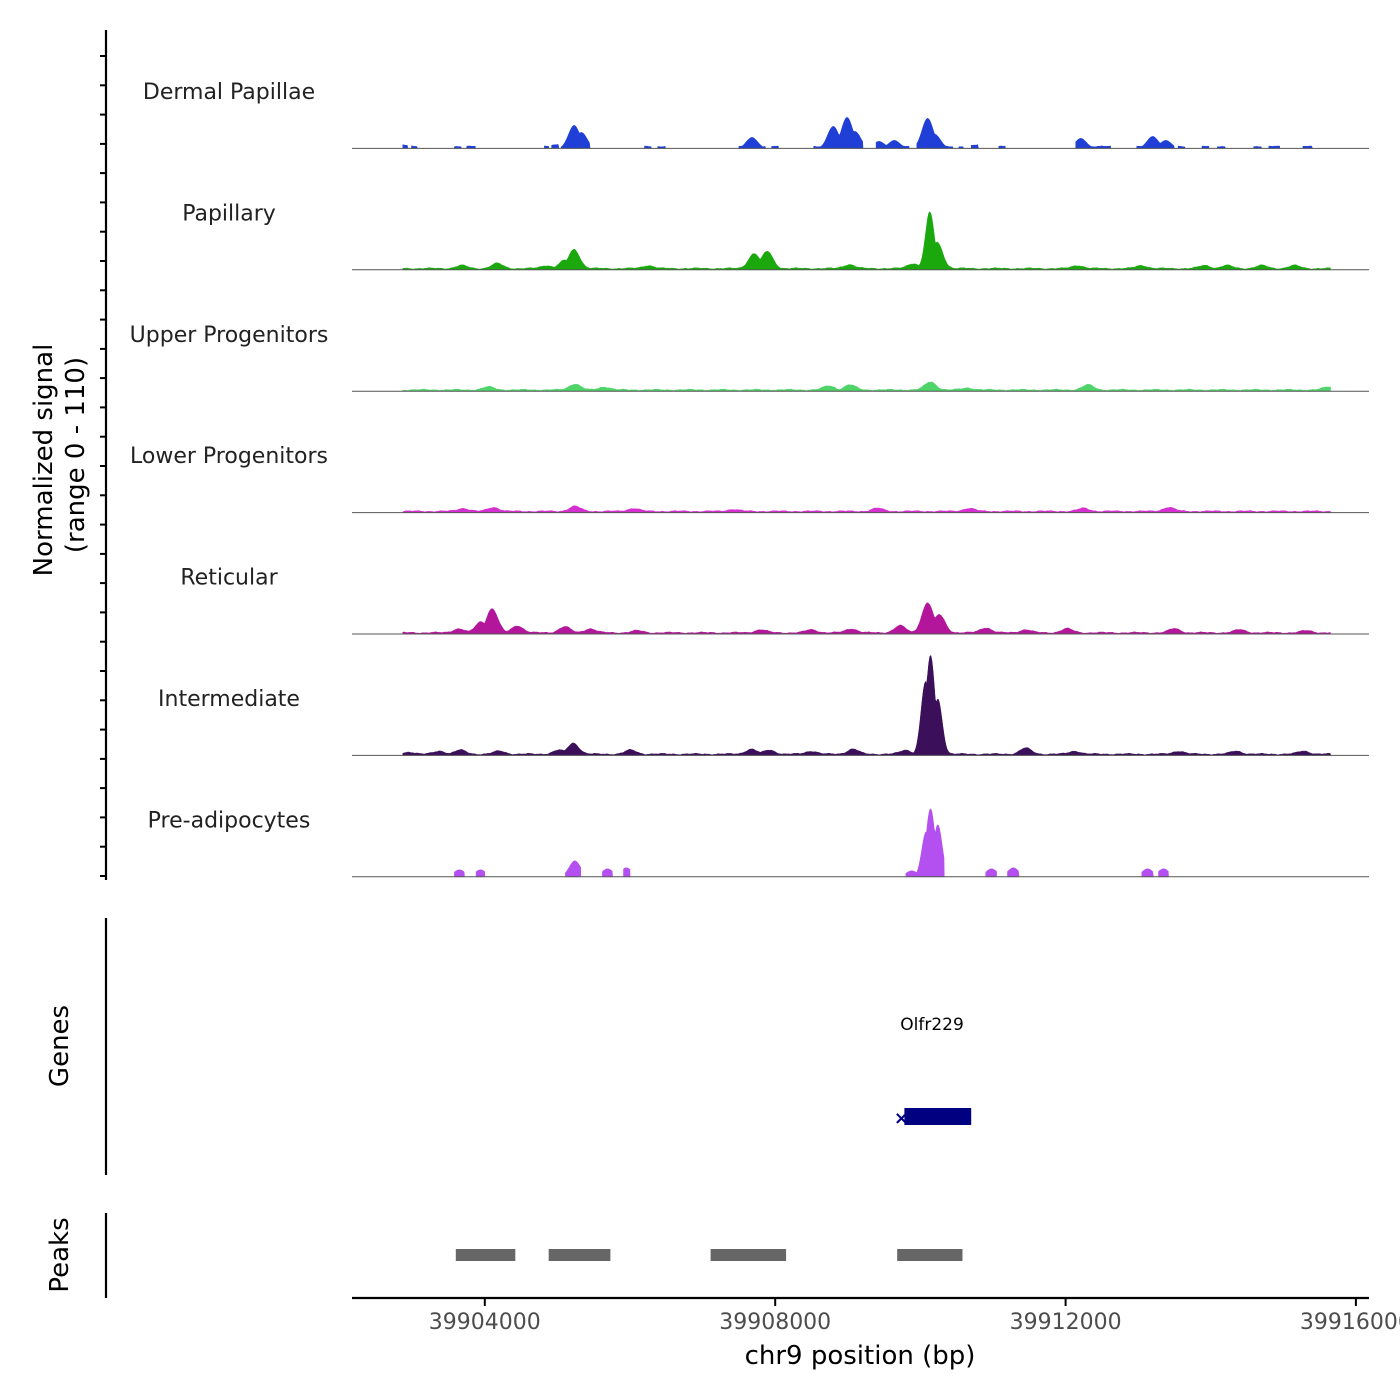 The height and width of the screenshot is (1400, 1400). Describe the element at coordinates (229, 456) in the screenshot. I see `track-label-lower-progenitors: Lower Progenitors` at that location.